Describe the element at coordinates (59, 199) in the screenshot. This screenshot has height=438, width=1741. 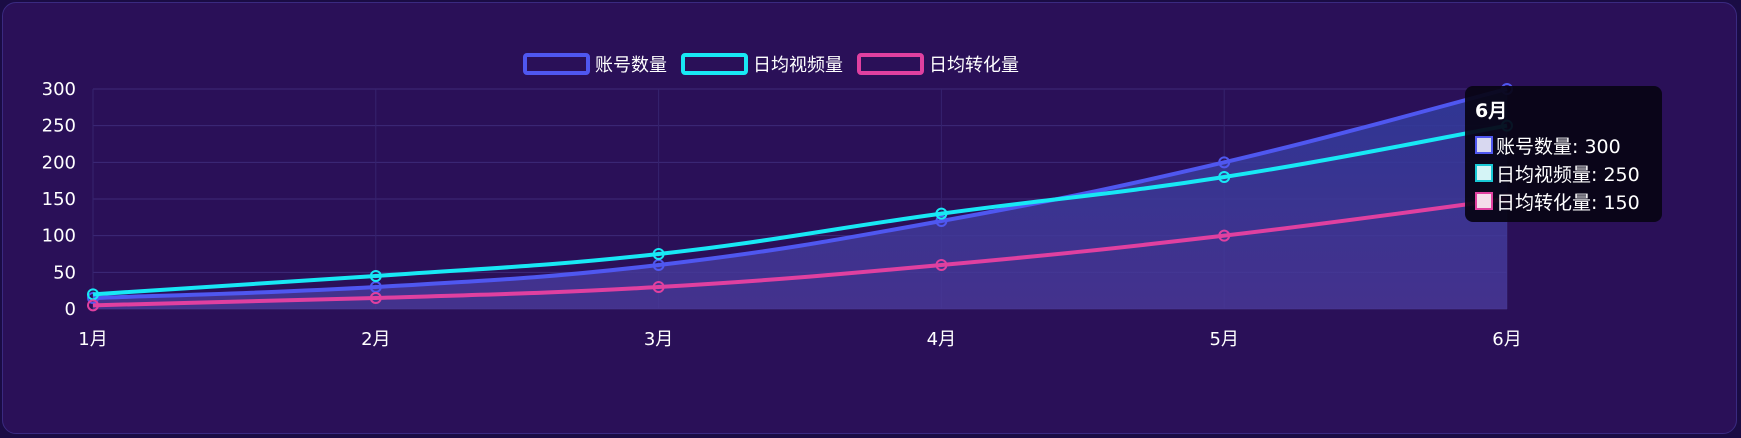
I see `y-tick-label: 150` at that location.